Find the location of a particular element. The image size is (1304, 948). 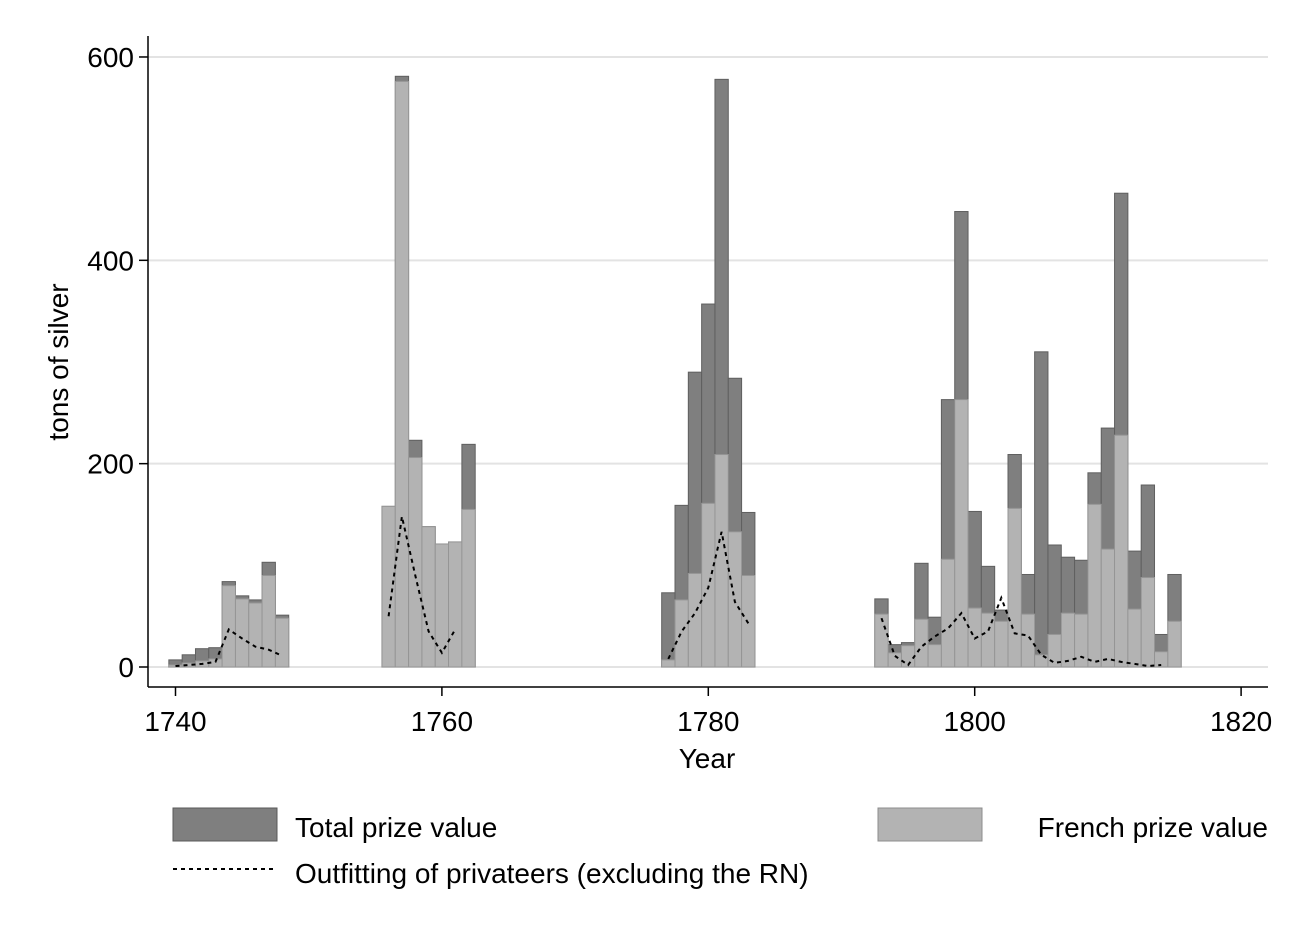

y-axis-title: tons of silver is located at coordinates (58, 361).